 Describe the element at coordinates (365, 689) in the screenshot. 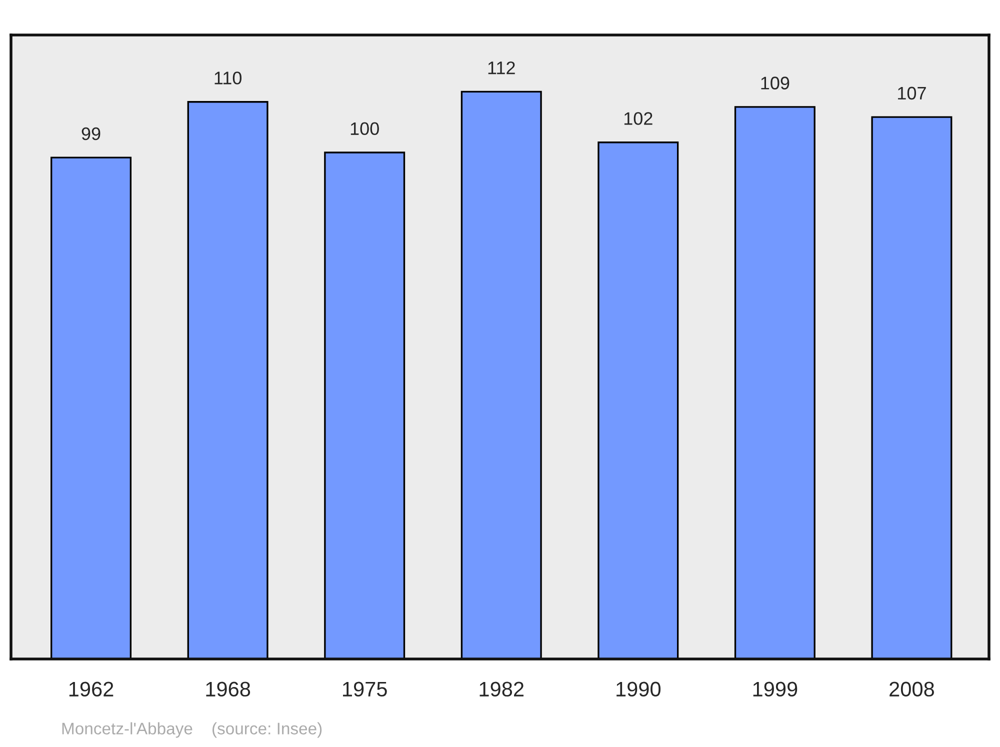

I see `x-tick-label: 1975` at that location.